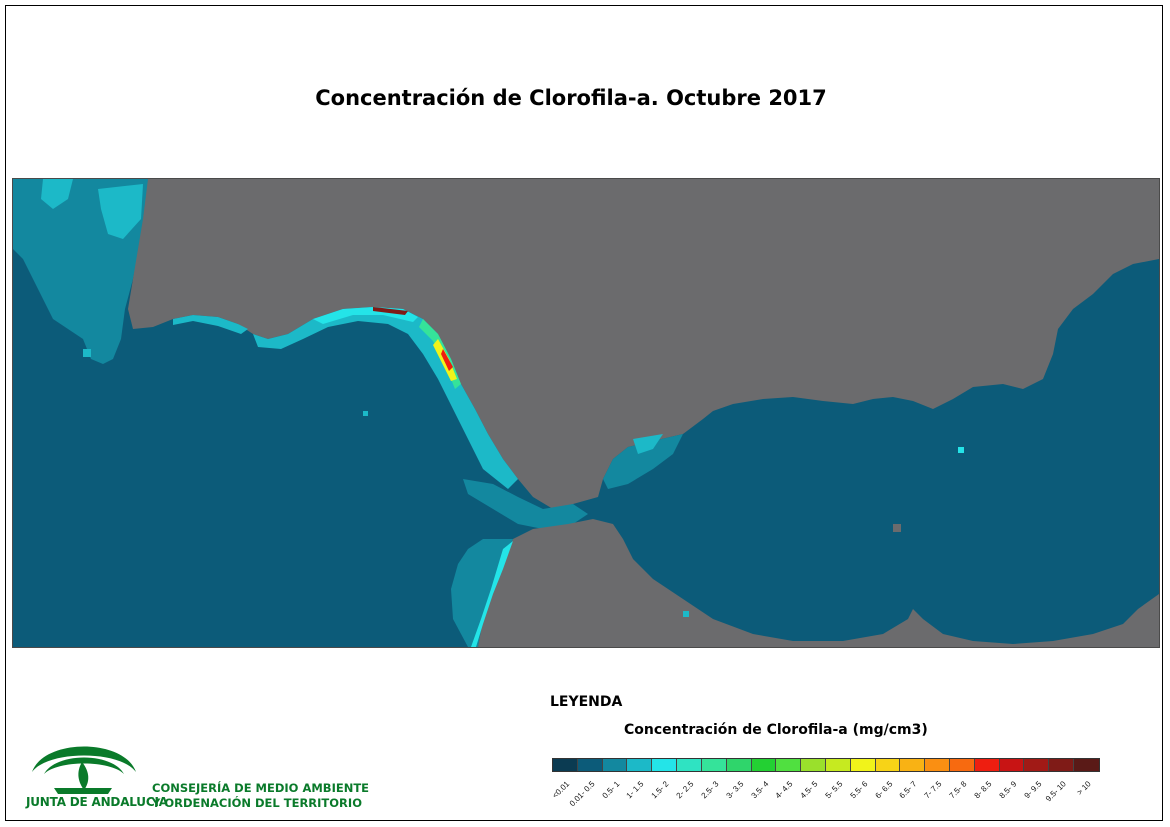  Describe the element at coordinates (97, 802) in the screenshot. I see `logo-wordmark: JUNTA DE ANDALUCIA` at that location.